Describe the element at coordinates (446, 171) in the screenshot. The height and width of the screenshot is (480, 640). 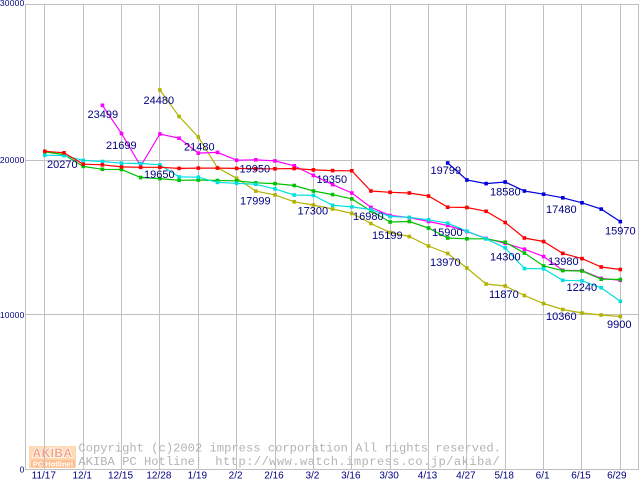
I see `svg-text: 19799` at that location.